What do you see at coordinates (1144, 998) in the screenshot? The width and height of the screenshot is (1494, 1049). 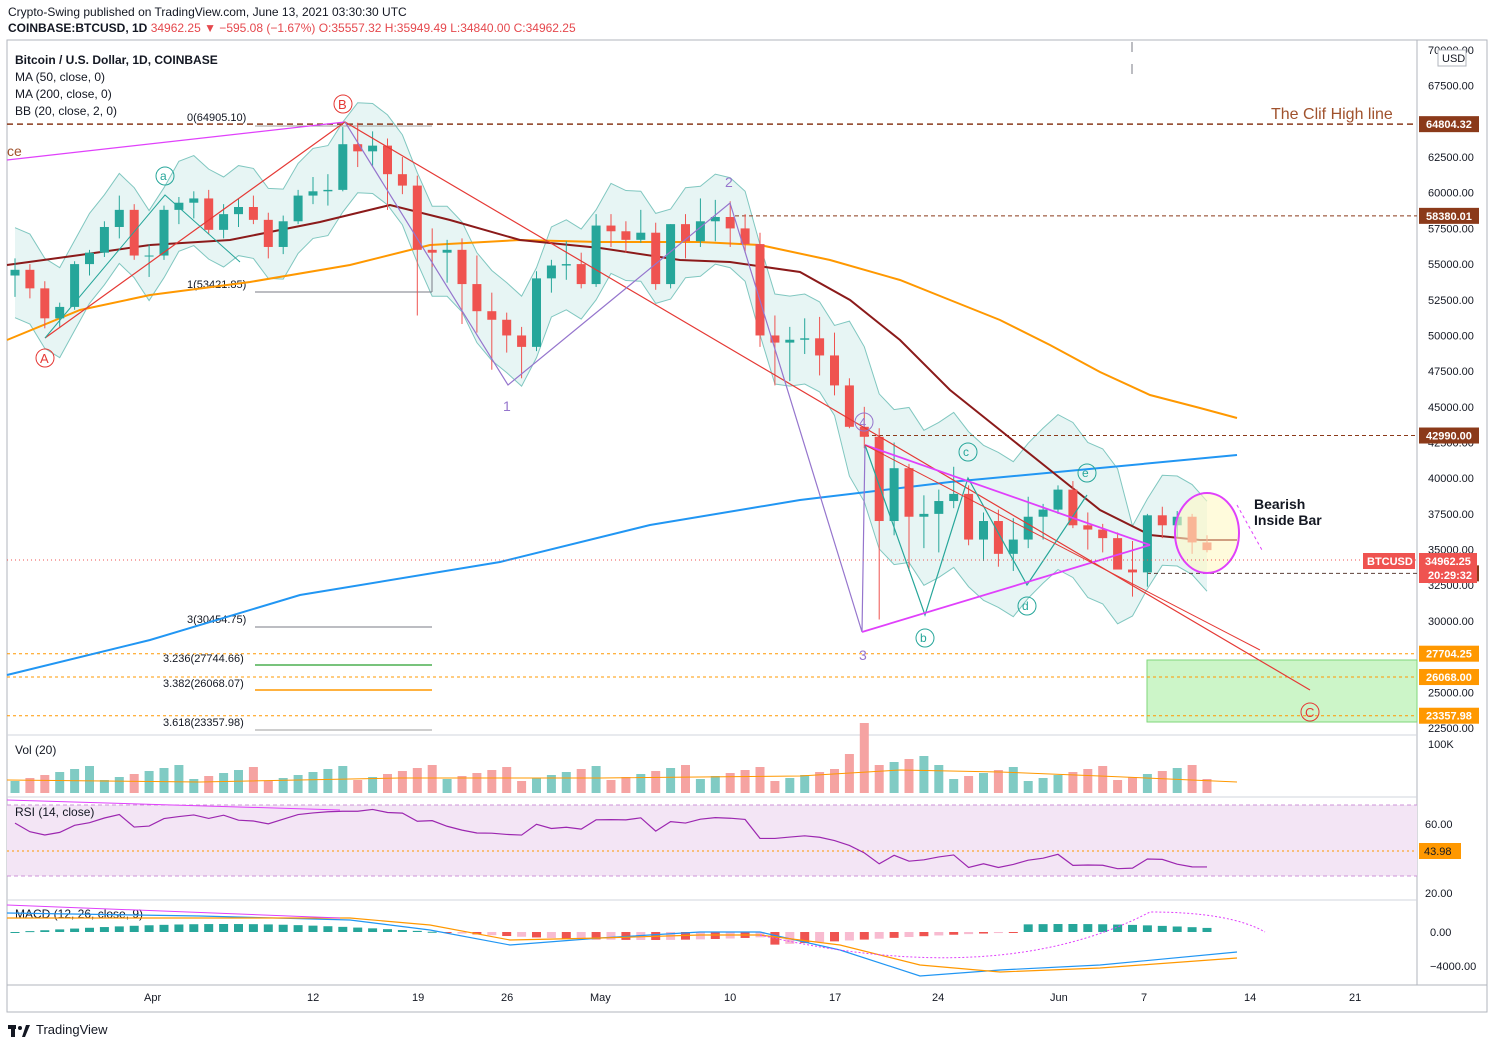 I see `x-tick-9: 7` at bounding box center [1144, 998].